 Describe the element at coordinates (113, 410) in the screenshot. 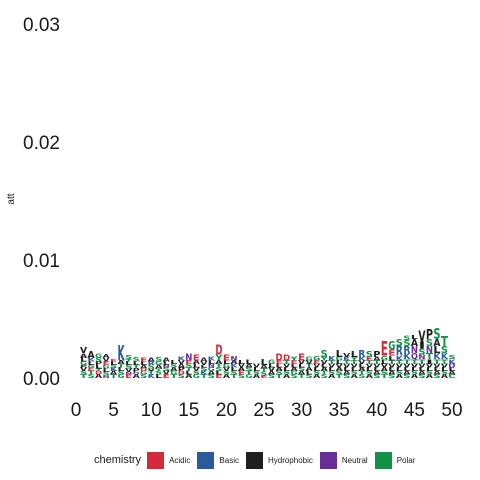

I see `x-tick-label: 5` at that location.